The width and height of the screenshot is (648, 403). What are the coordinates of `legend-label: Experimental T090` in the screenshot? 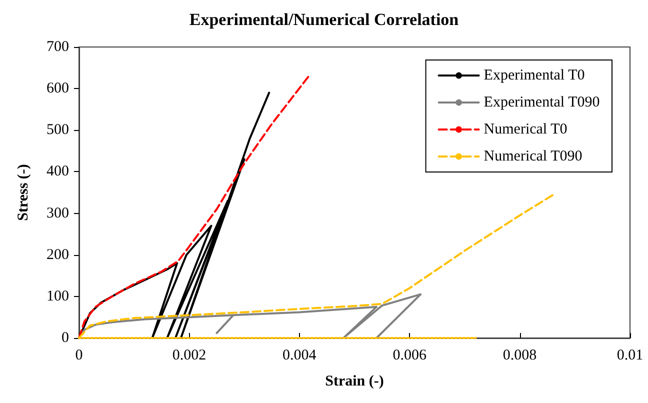 It's located at (542, 102).